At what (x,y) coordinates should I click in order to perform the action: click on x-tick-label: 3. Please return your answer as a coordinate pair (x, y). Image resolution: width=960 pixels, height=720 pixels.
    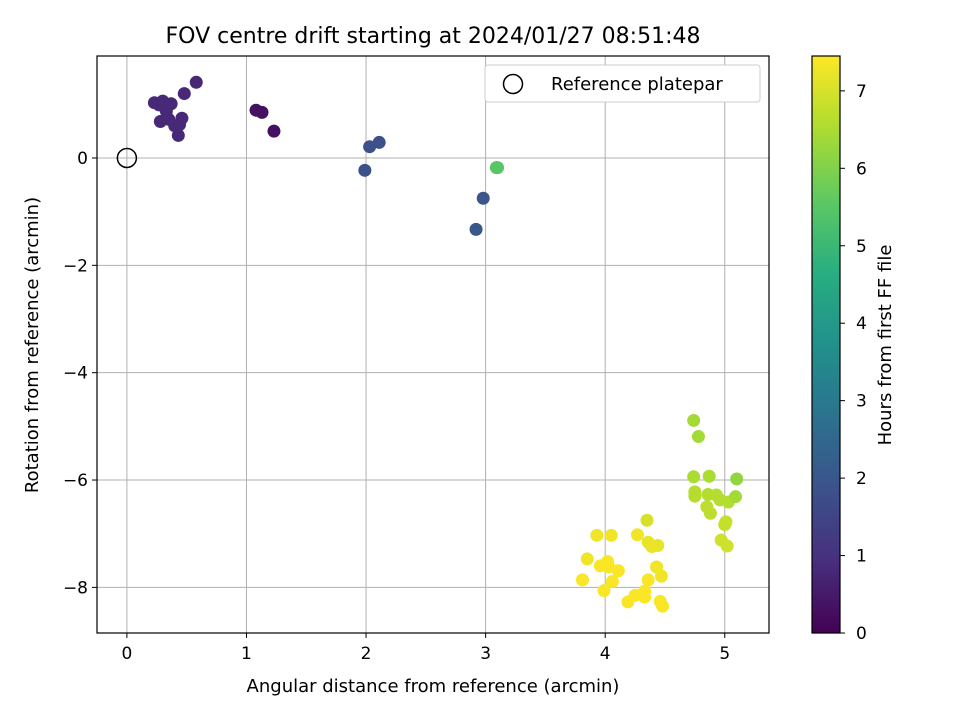
    Looking at the image, I should click on (485, 654).